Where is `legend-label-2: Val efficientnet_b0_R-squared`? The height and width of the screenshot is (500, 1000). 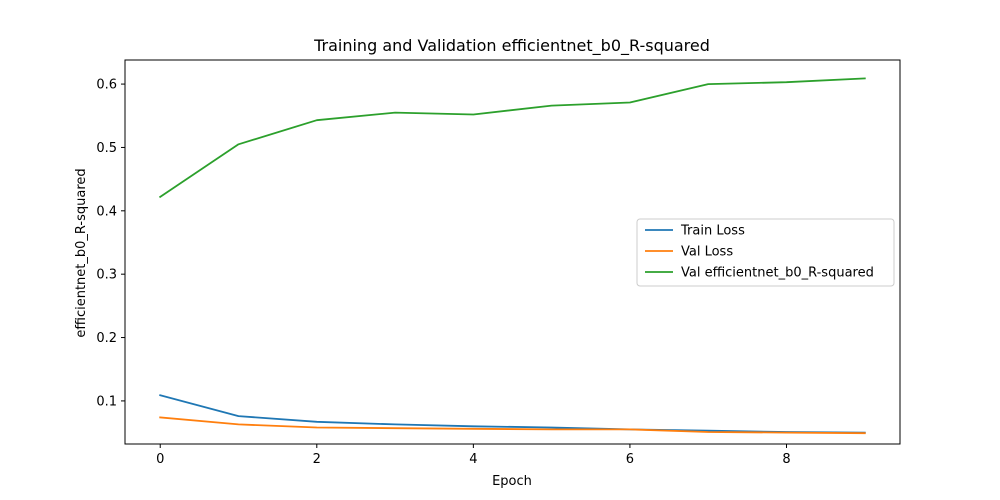 legend-label-2: Val efficientnet_b0_R-squared is located at coordinates (777, 273).